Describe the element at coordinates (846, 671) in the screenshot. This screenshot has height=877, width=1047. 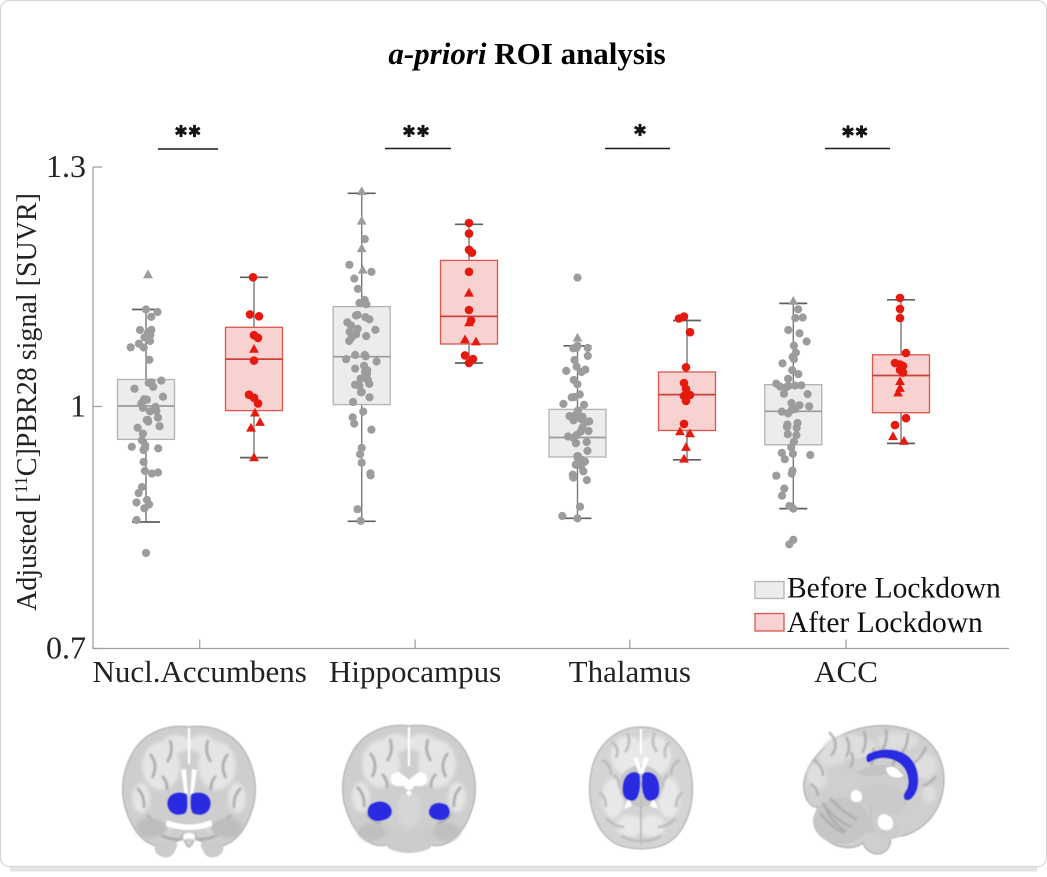
I see `svg-text: ACC` at that location.